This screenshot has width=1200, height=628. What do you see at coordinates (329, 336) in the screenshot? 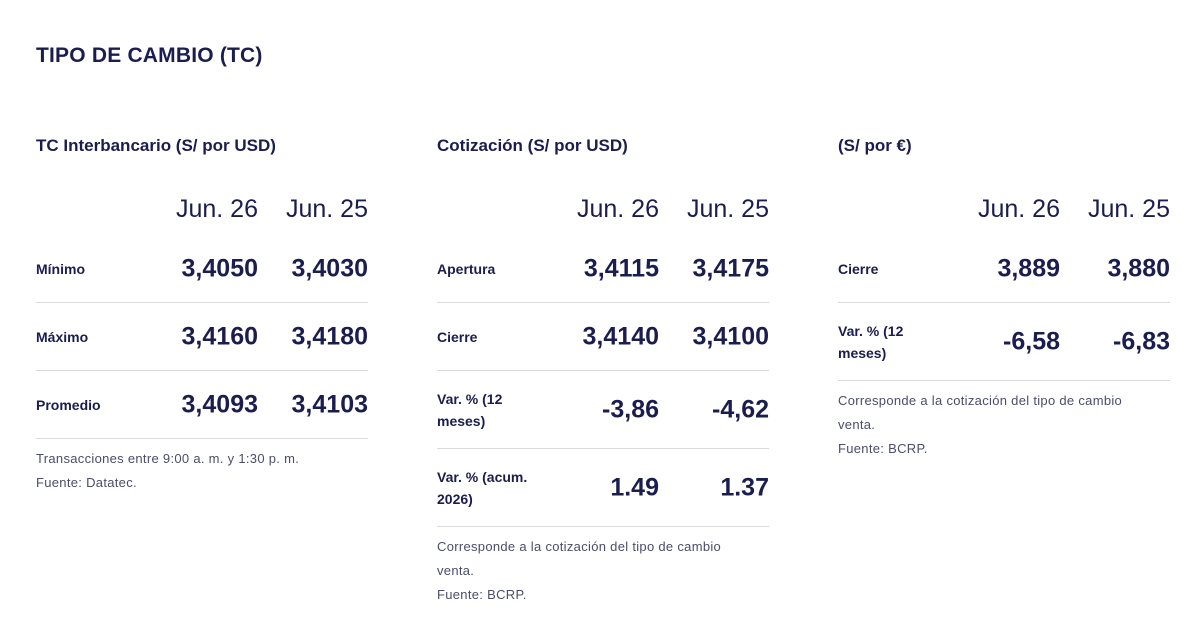
I see `row-value-previous: 3,4180` at bounding box center [329, 336].